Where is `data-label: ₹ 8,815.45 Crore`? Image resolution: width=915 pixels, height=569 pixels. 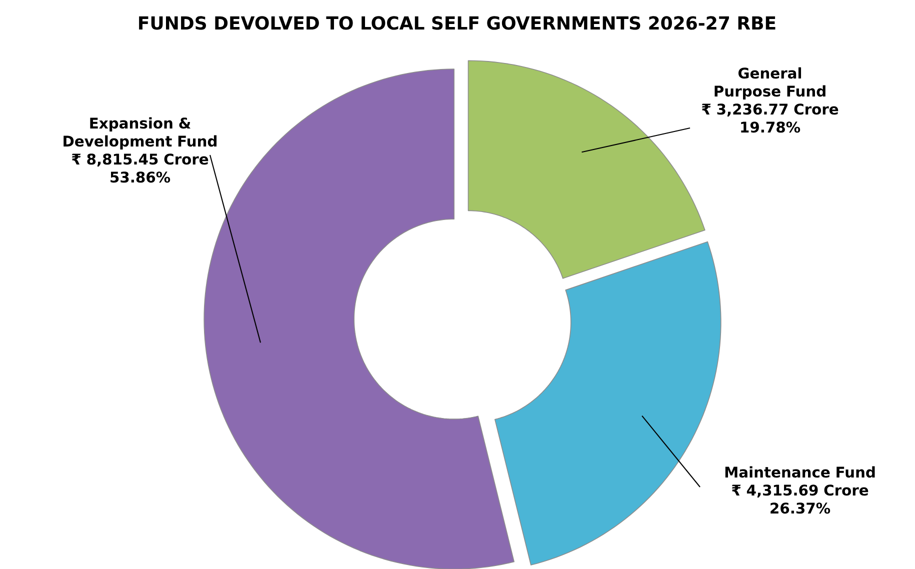
data-label: ₹ 8,815.45 Crore is located at coordinates (140, 159).